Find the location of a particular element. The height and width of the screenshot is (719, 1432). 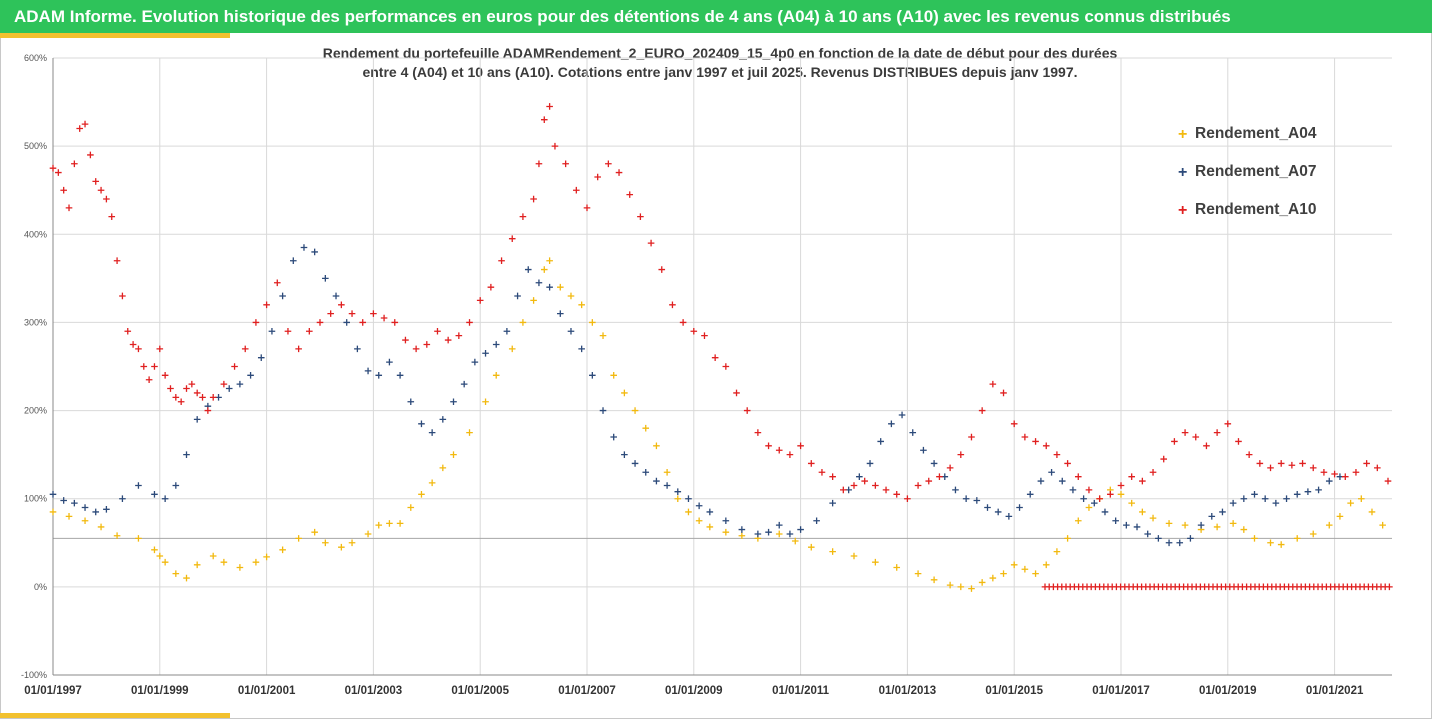

x-tick-label: 01/01/2007 is located at coordinates (587, 691).